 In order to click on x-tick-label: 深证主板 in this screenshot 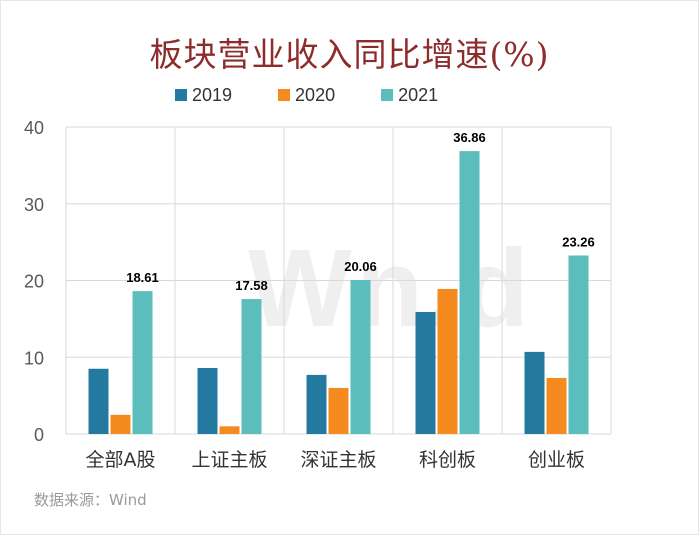, I will do `click(338, 460)`.